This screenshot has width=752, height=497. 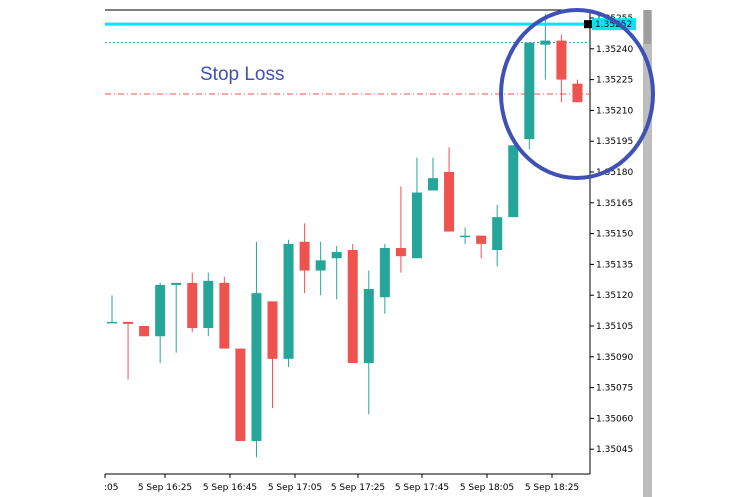 What do you see at coordinates (614, 235) in the screenshot?
I see `price-tick-label: 1.35150` at bounding box center [614, 235].